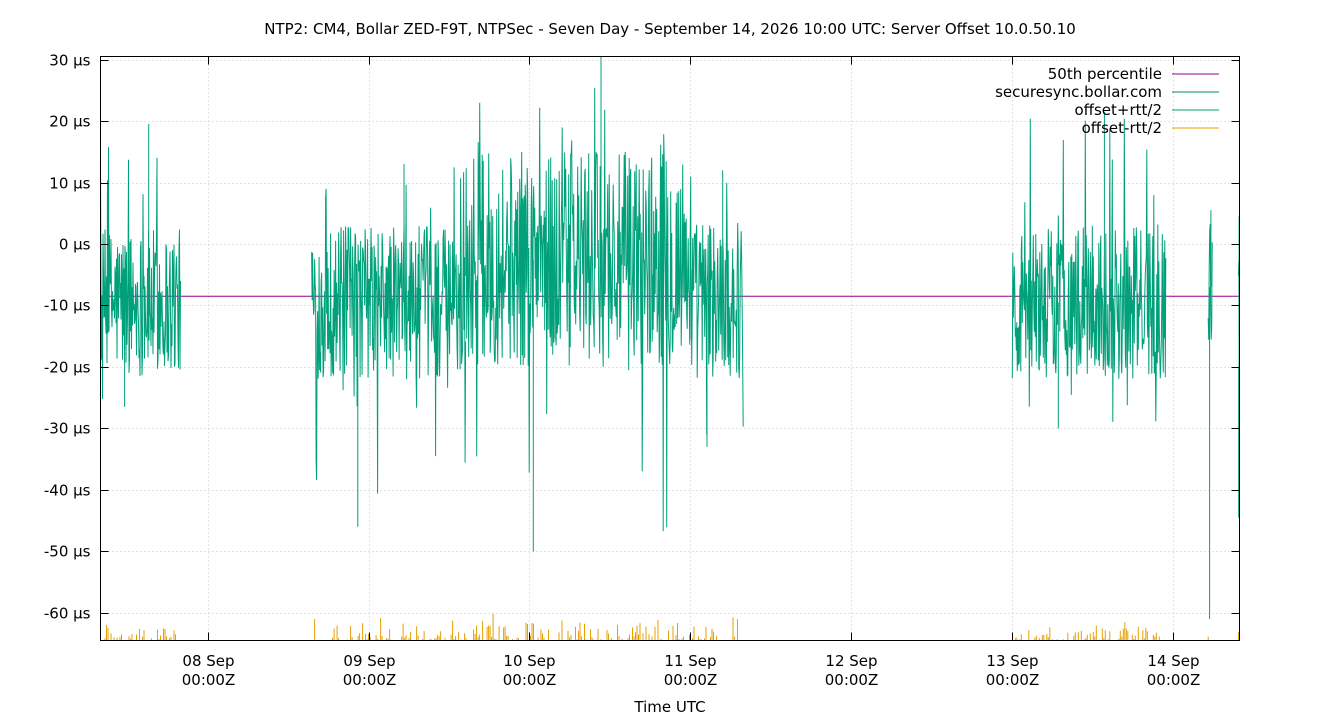 The image size is (1340, 720). Describe the element at coordinates (1122, 128) in the screenshot. I see `legend-label: offset-rtt/2` at that location.